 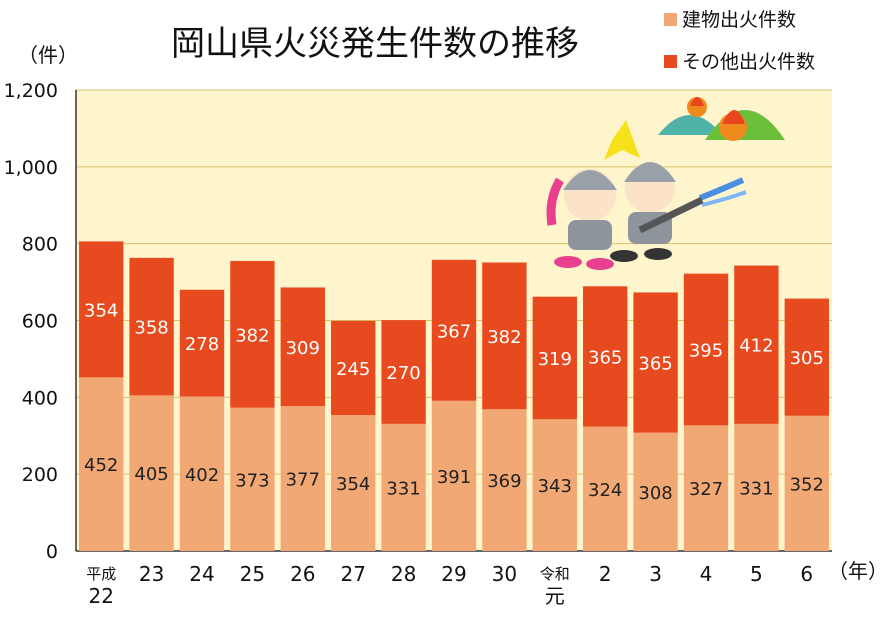 I want to click on x-tick-label: 2, so click(x=605, y=574).